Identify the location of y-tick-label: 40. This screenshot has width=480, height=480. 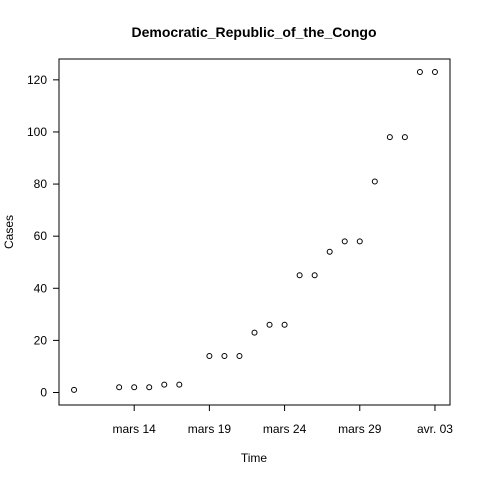
(41, 288).